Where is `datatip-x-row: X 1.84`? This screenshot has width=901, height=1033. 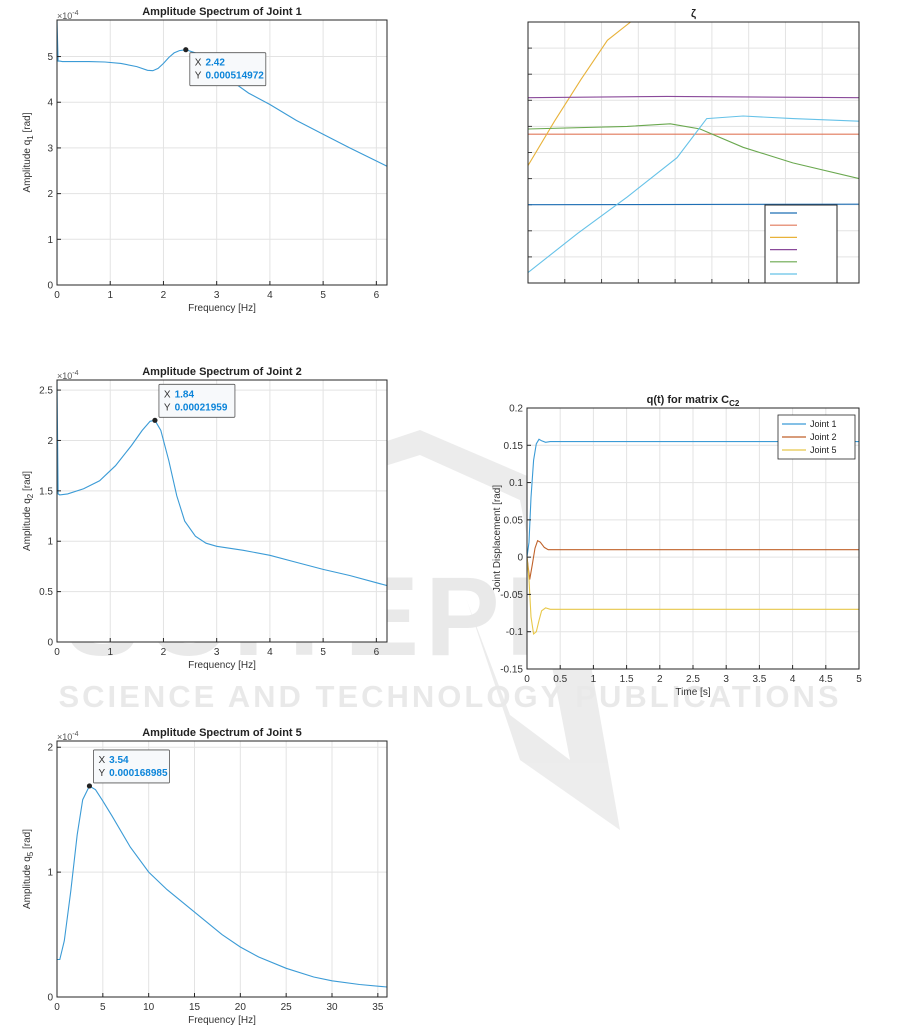 datatip-x-row: X 1.84 is located at coordinates (179, 394).